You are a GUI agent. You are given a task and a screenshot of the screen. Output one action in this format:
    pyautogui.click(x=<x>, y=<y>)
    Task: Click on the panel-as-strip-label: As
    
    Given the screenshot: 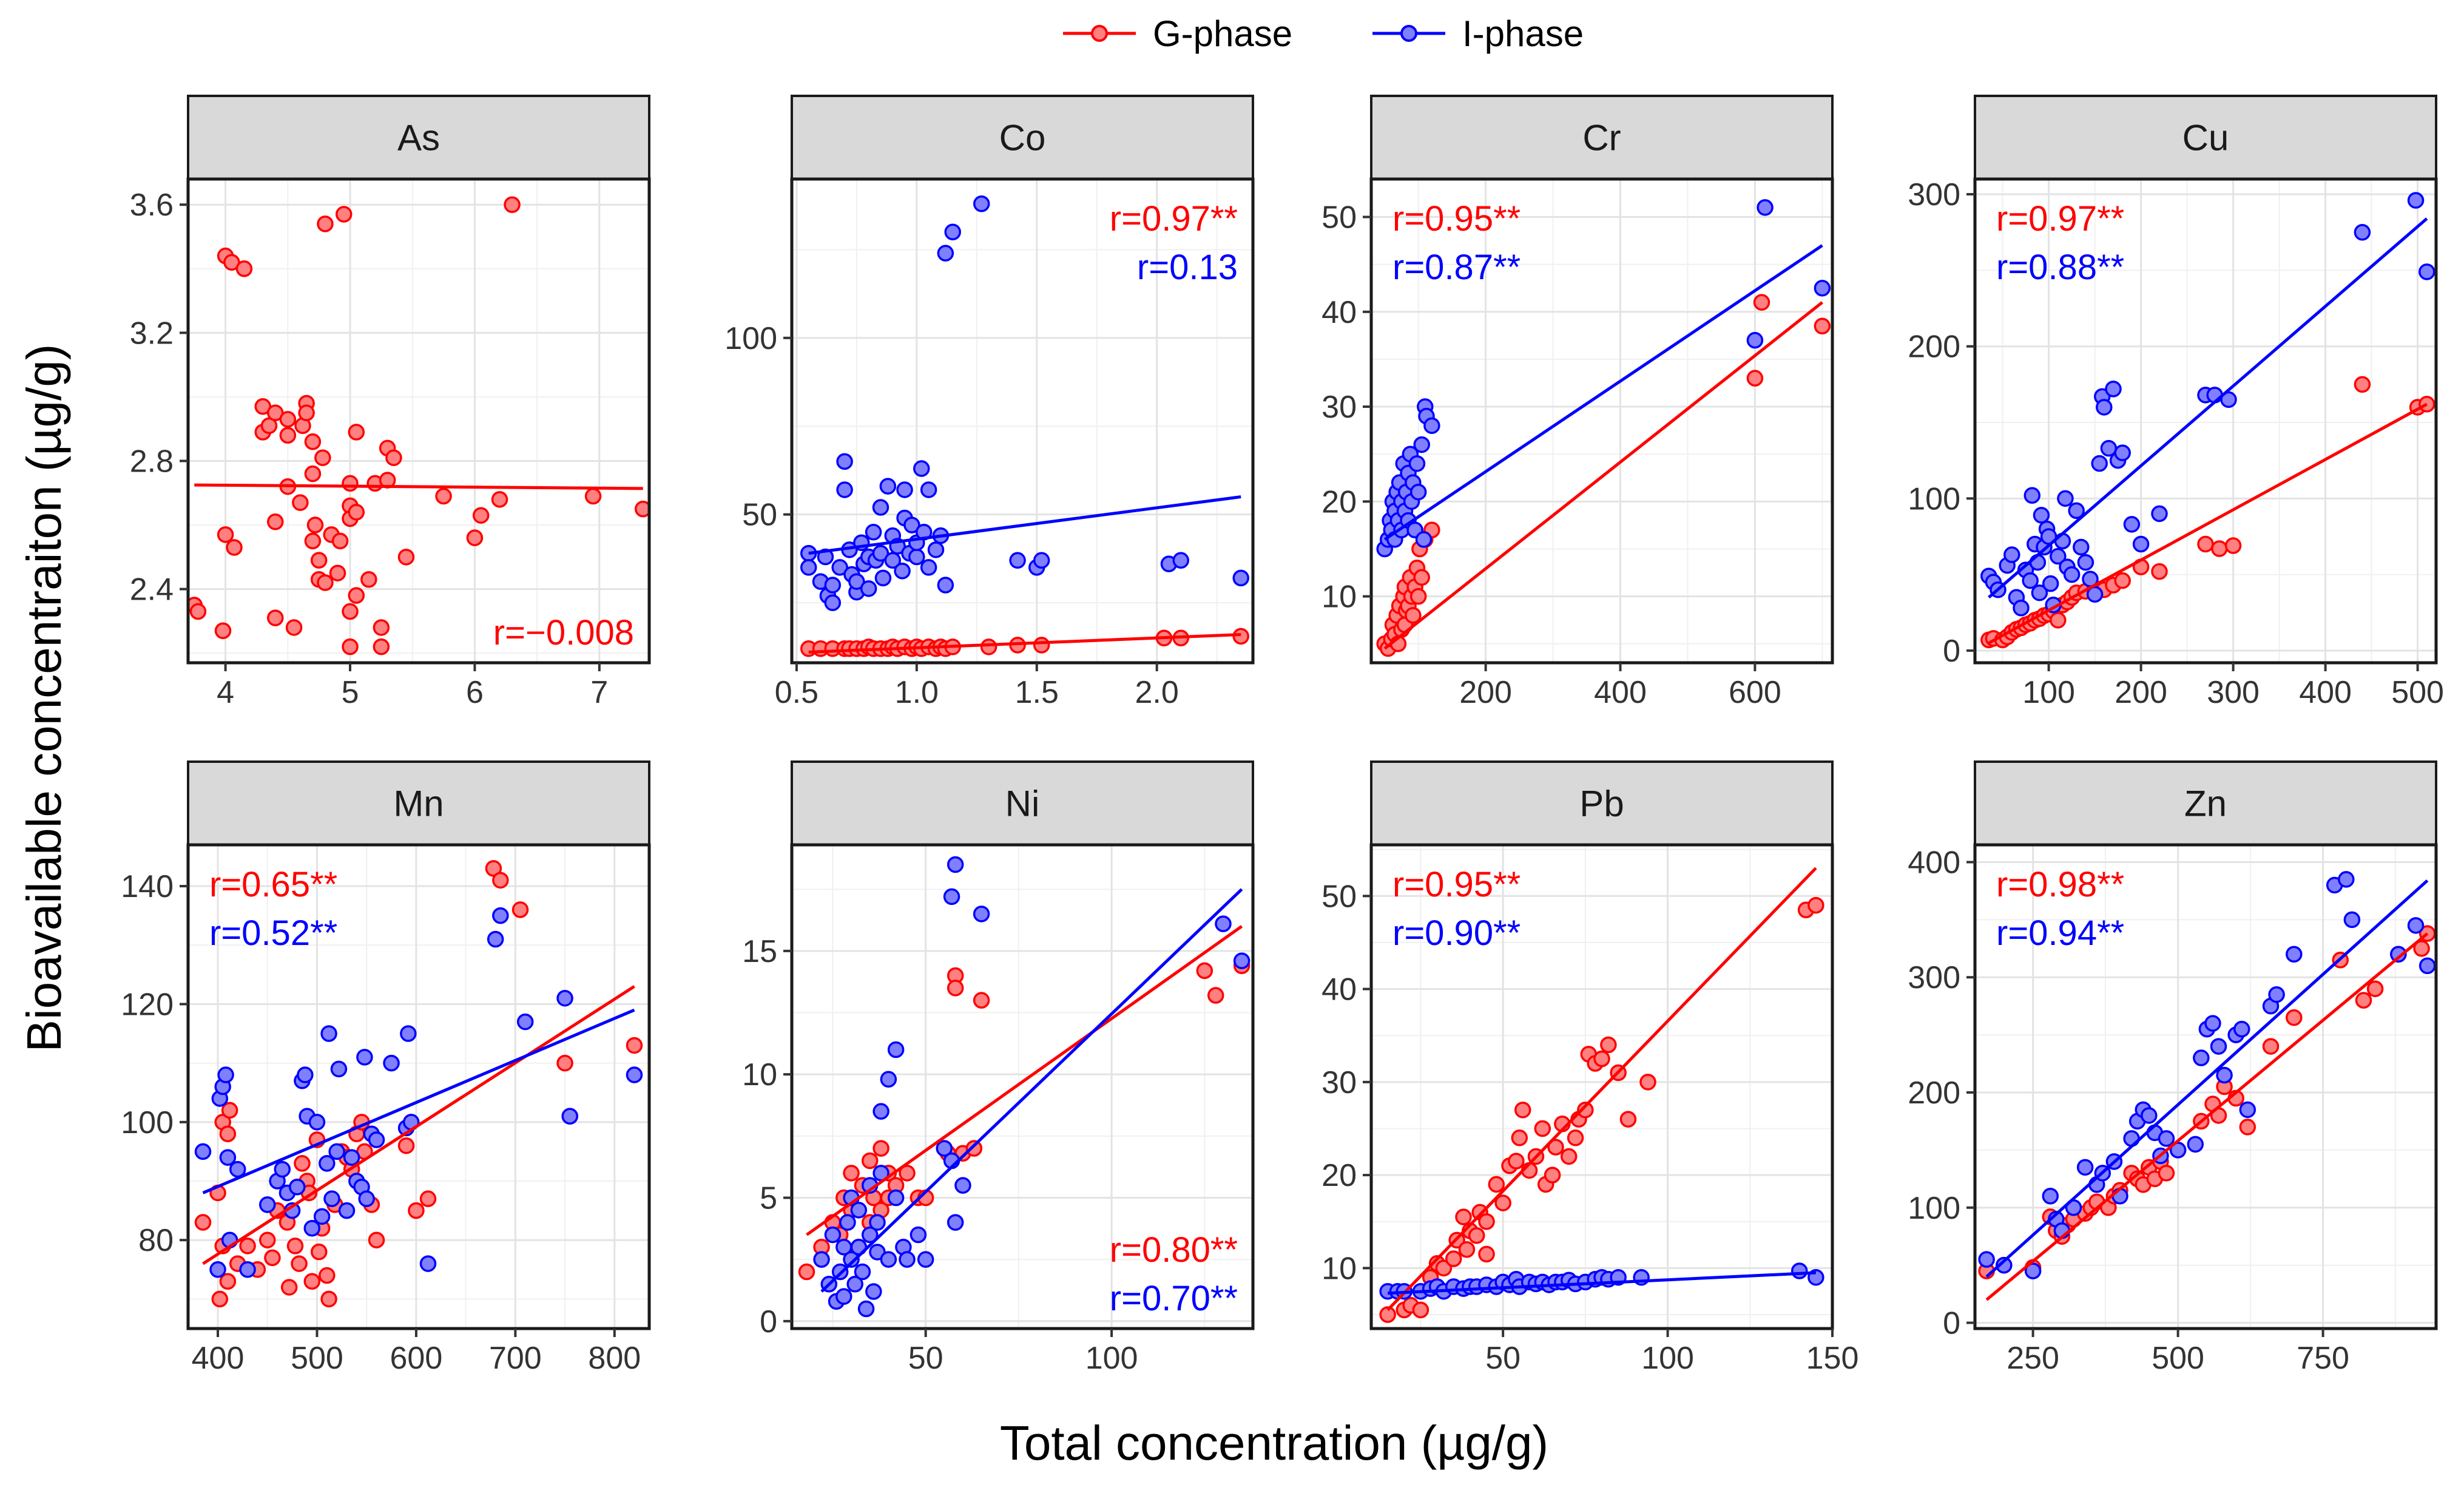 What is the action you would take?
    pyautogui.click(x=418, y=138)
    